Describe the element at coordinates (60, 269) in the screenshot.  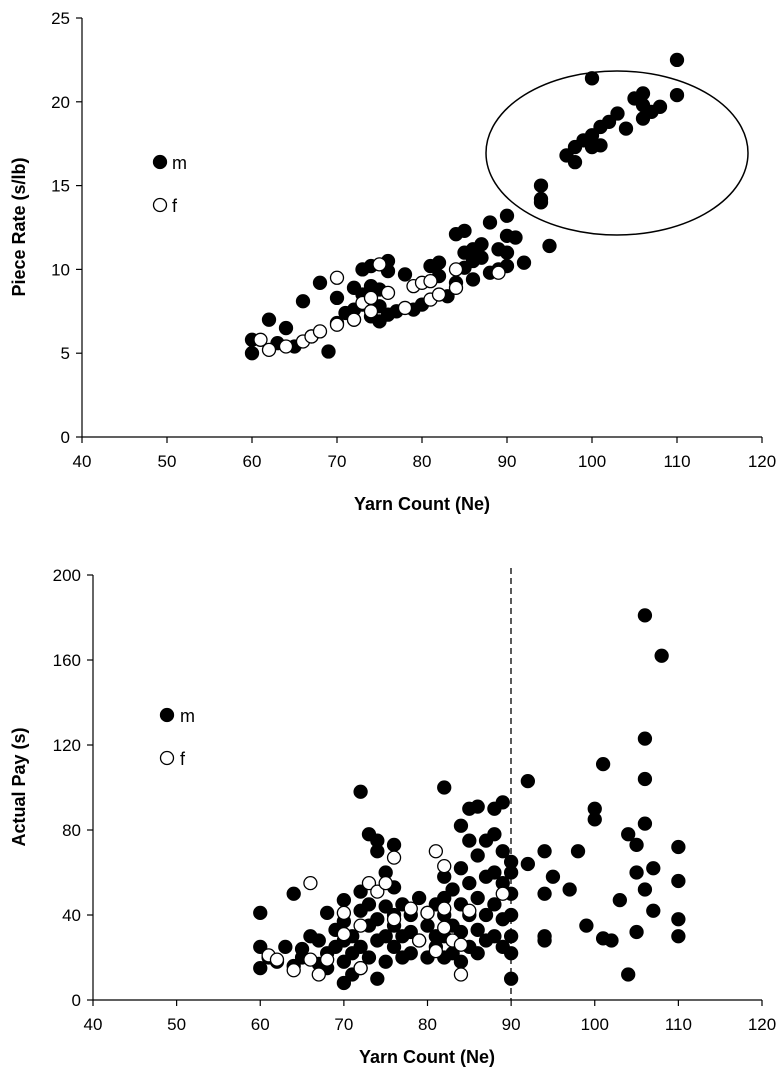
I see `y-tick-label: 10` at that location.